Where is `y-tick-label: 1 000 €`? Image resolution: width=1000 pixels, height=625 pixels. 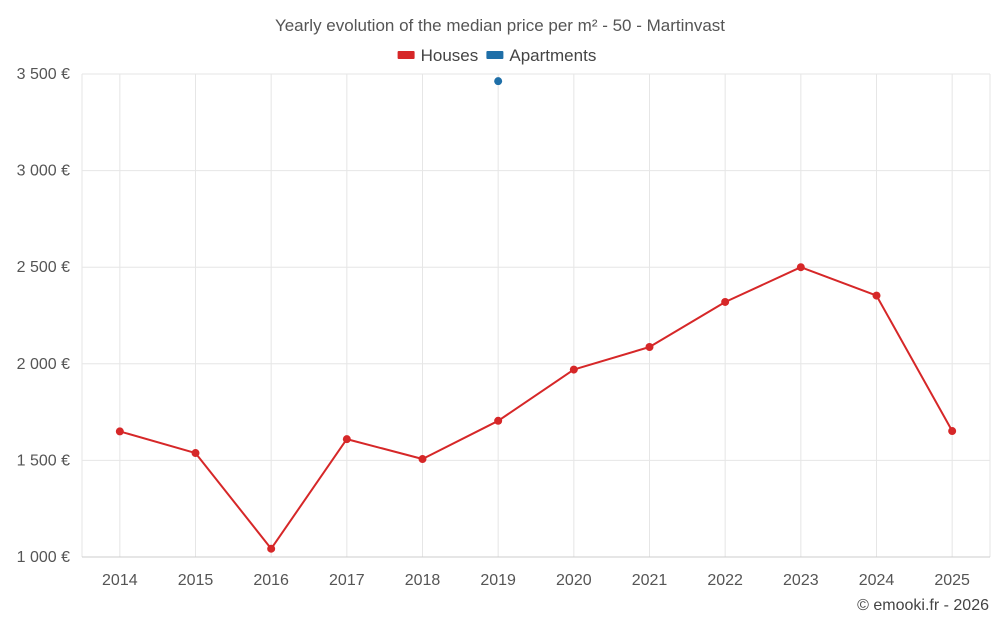 y-tick-label: 1 000 € is located at coordinates (43, 557).